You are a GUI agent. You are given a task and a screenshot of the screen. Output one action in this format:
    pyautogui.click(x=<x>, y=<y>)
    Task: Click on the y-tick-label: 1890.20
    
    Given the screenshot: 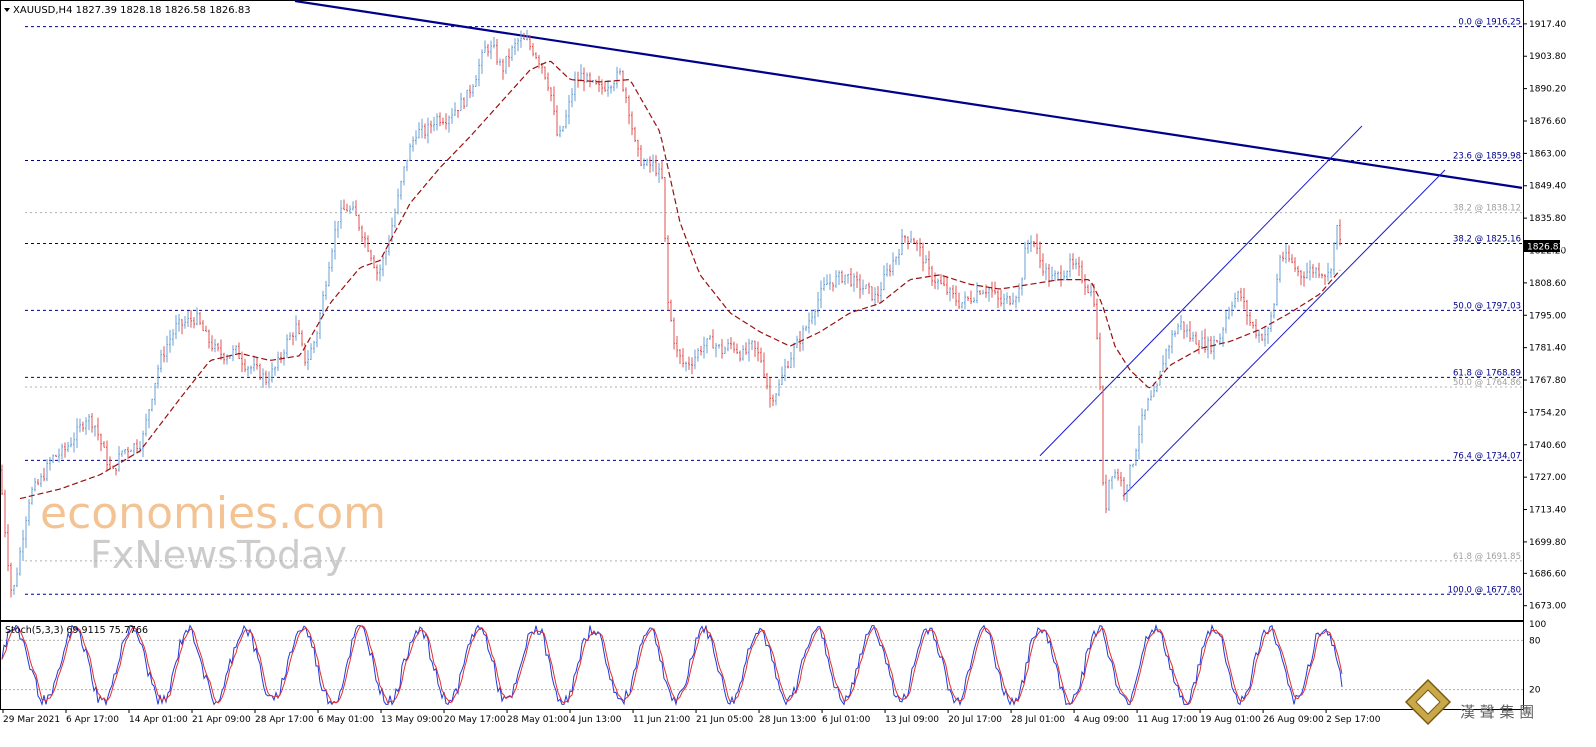 What is the action you would take?
    pyautogui.click(x=1547, y=90)
    